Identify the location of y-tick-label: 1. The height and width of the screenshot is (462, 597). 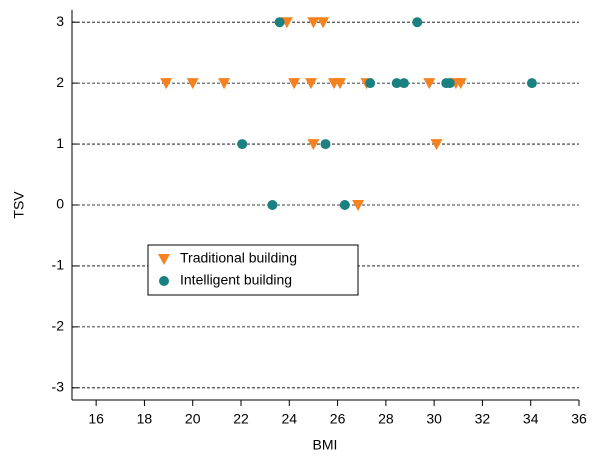
(60, 143).